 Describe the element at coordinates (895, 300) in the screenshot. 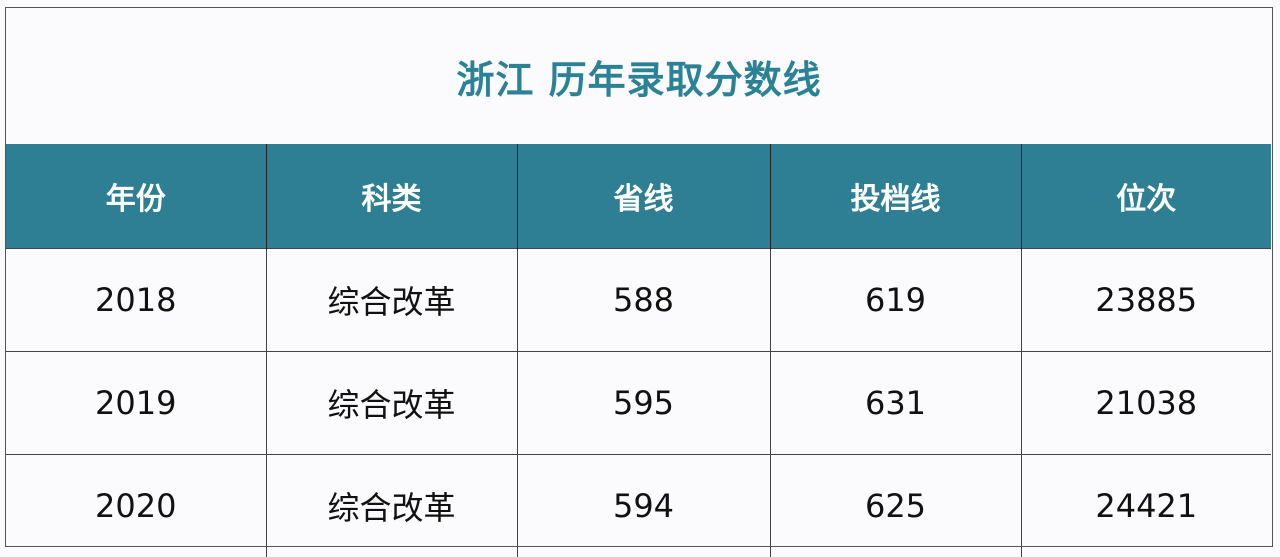

I see `cell-admission-line: 619` at that location.